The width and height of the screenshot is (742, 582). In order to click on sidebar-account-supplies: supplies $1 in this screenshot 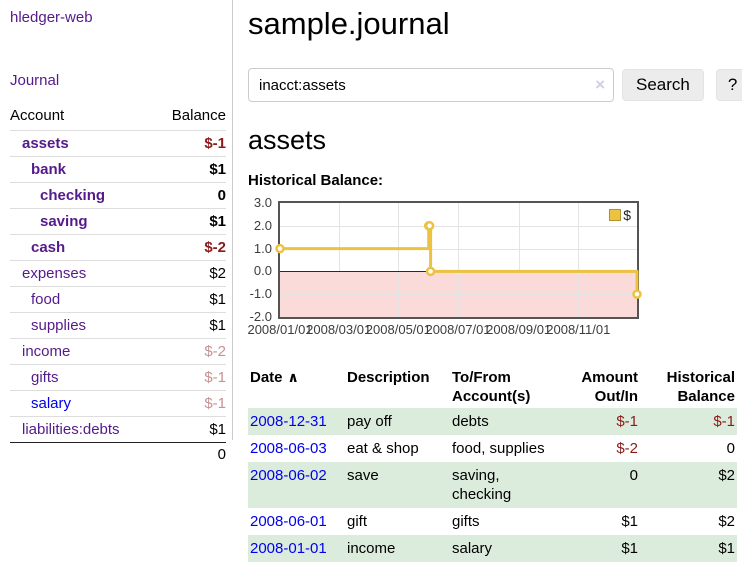, I will do `click(118, 325)`.